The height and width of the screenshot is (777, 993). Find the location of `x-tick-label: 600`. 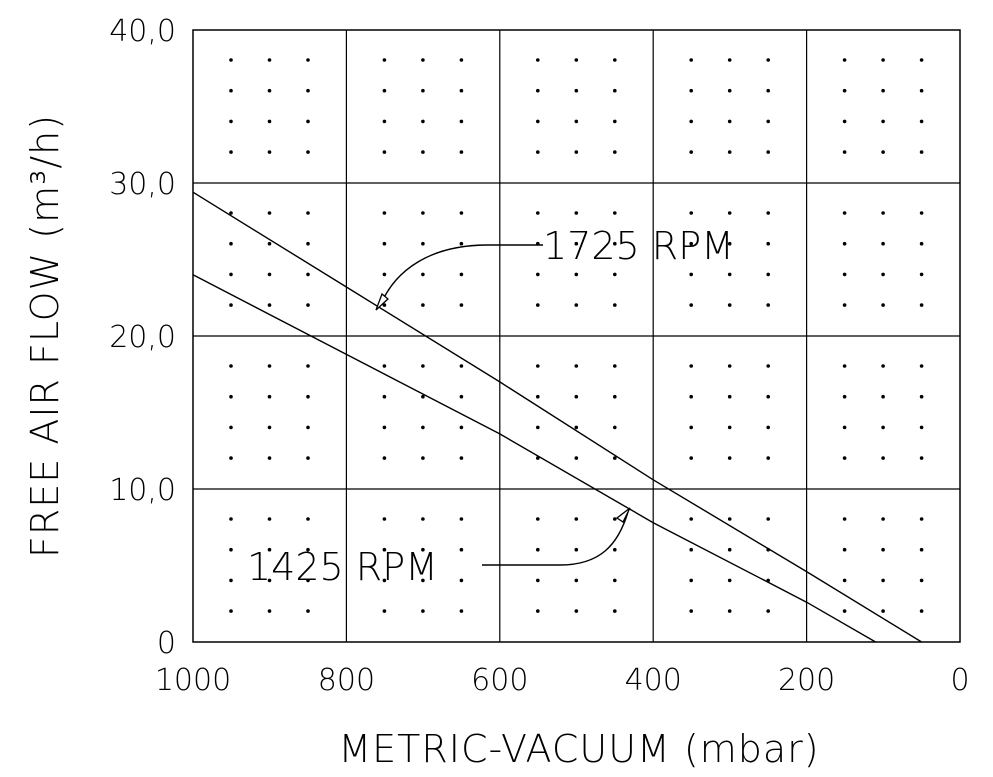

x-tick-label: 600 is located at coordinates (499, 680).